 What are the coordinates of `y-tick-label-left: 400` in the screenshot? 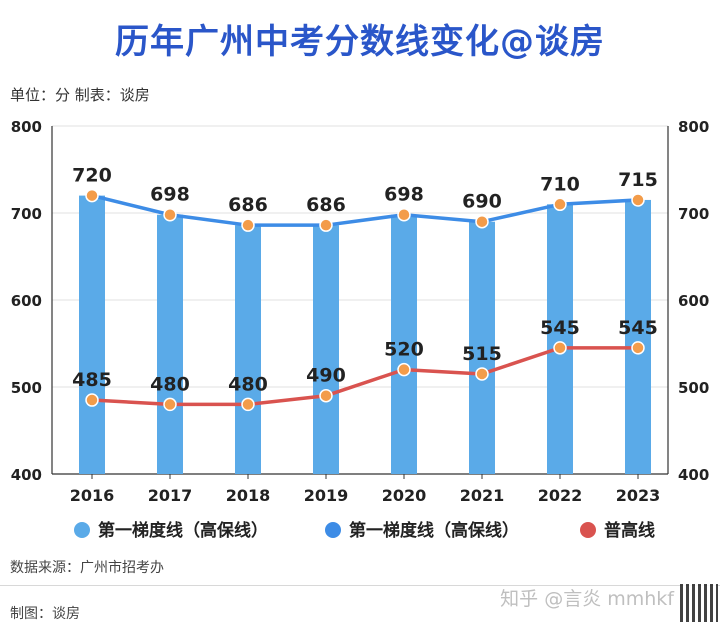 It's located at (26, 475).